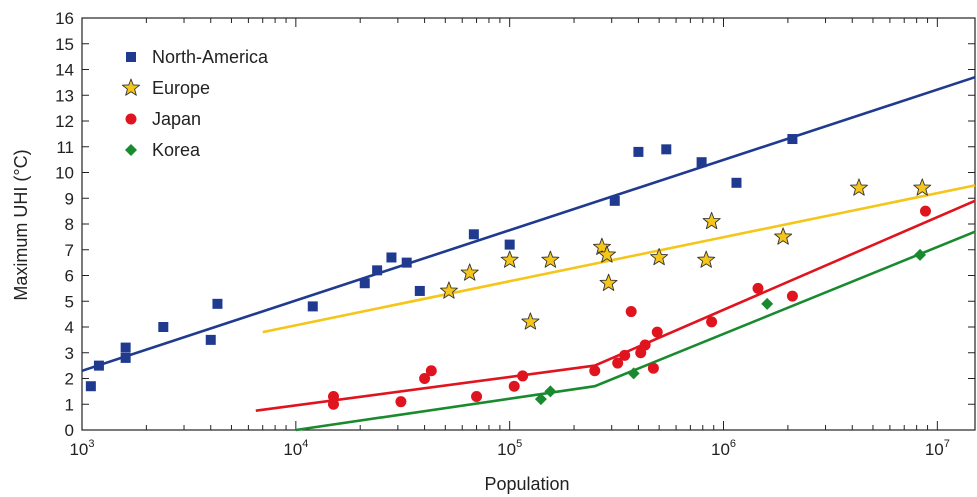 The image size is (977, 497). I want to click on legend-label-korea: Korea, so click(176, 150).